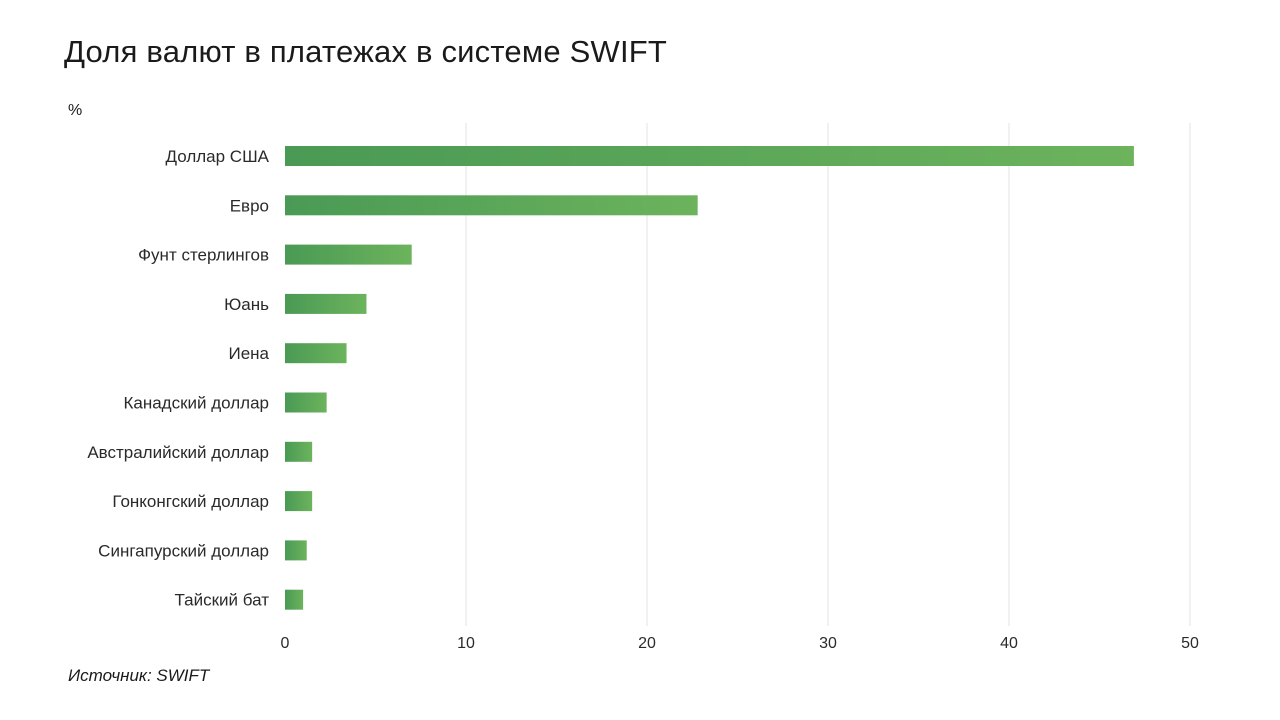 This screenshot has height=720, width=1280. What do you see at coordinates (203, 255) in the screenshot?
I see `category-label: Фунт стерлингов` at bounding box center [203, 255].